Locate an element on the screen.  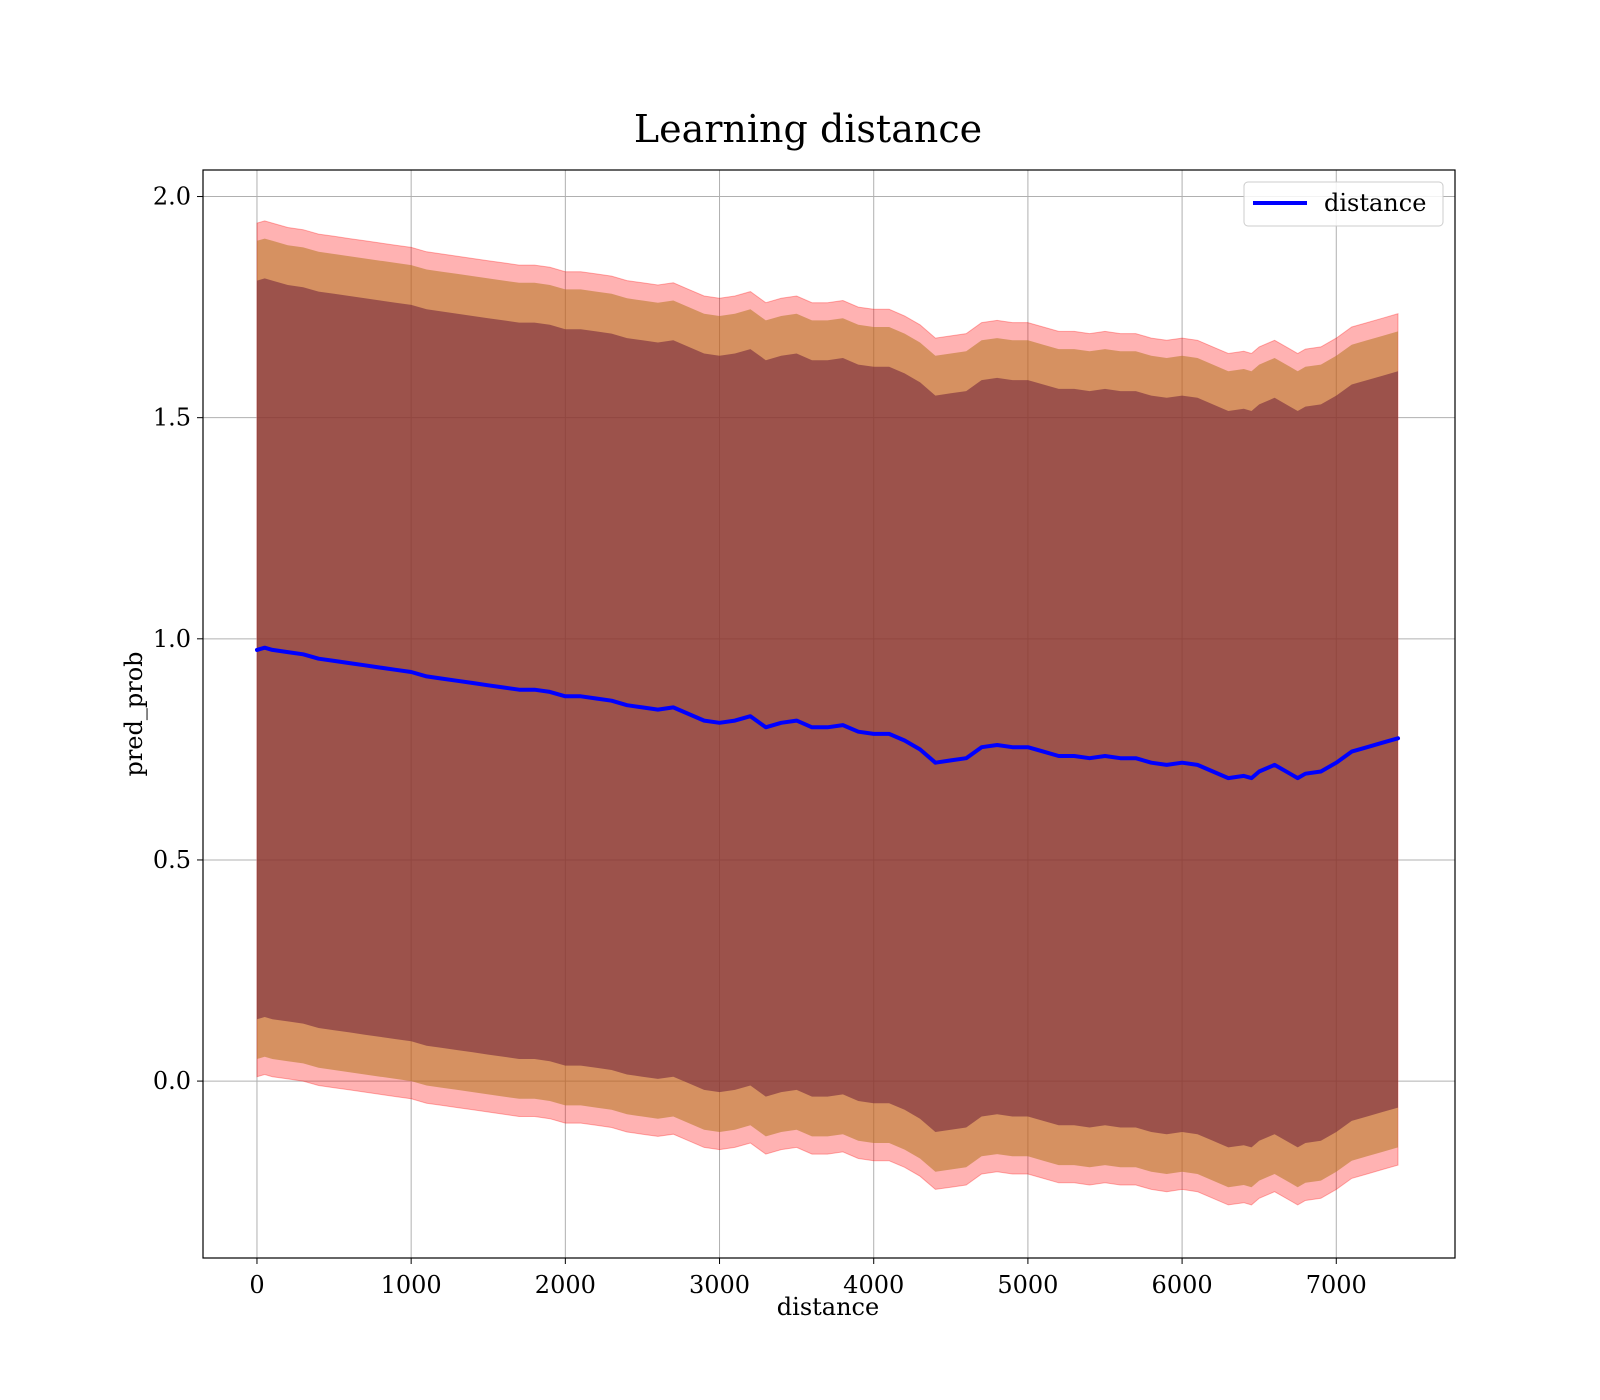
legend: distance is located at coordinates (1343, 204).